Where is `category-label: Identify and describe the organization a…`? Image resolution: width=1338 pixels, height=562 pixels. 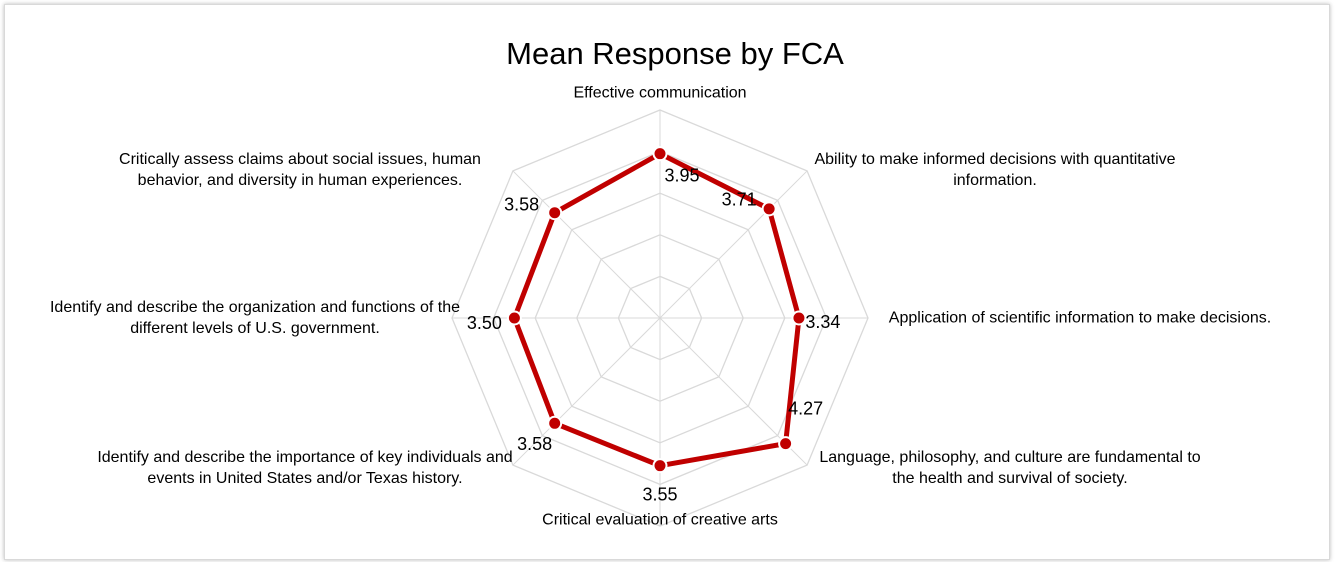
category-label: Identify and describe the organization a… is located at coordinates (255, 318).